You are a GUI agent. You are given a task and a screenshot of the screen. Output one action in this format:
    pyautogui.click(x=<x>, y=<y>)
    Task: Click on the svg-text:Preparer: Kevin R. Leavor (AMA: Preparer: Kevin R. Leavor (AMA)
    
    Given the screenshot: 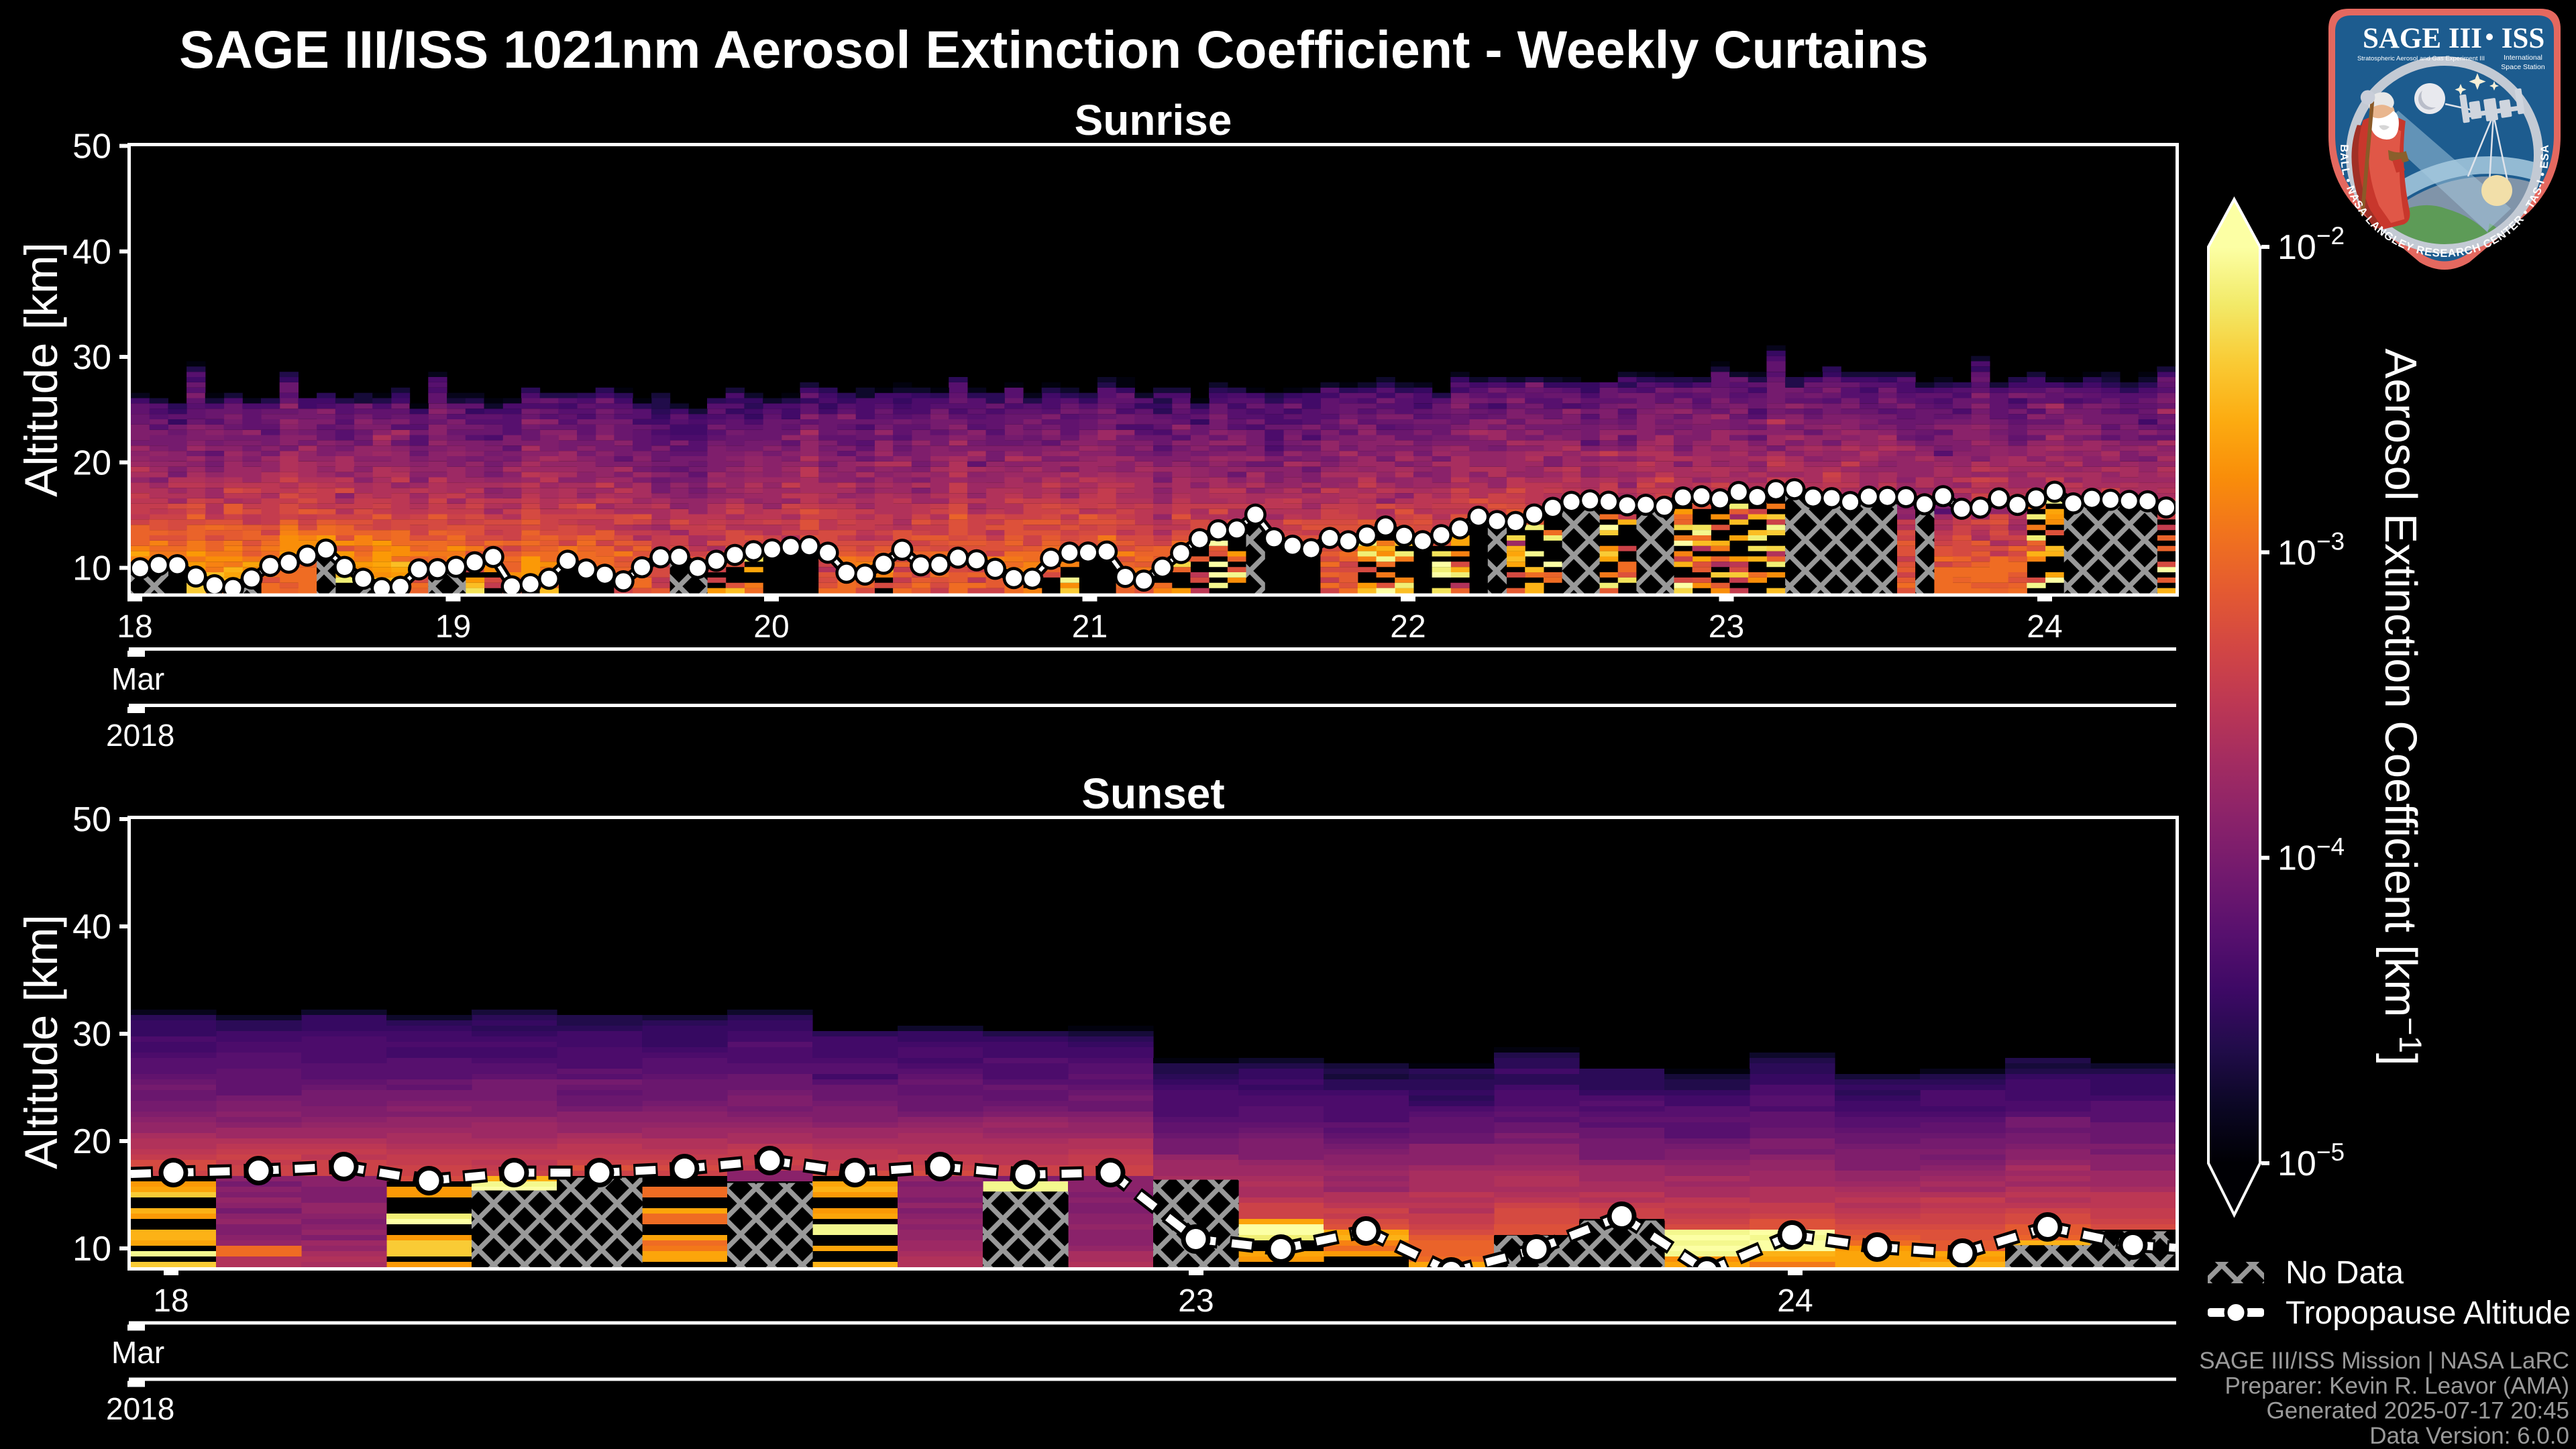 What is the action you would take?
    pyautogui.click(x=2396, y=1386)
    